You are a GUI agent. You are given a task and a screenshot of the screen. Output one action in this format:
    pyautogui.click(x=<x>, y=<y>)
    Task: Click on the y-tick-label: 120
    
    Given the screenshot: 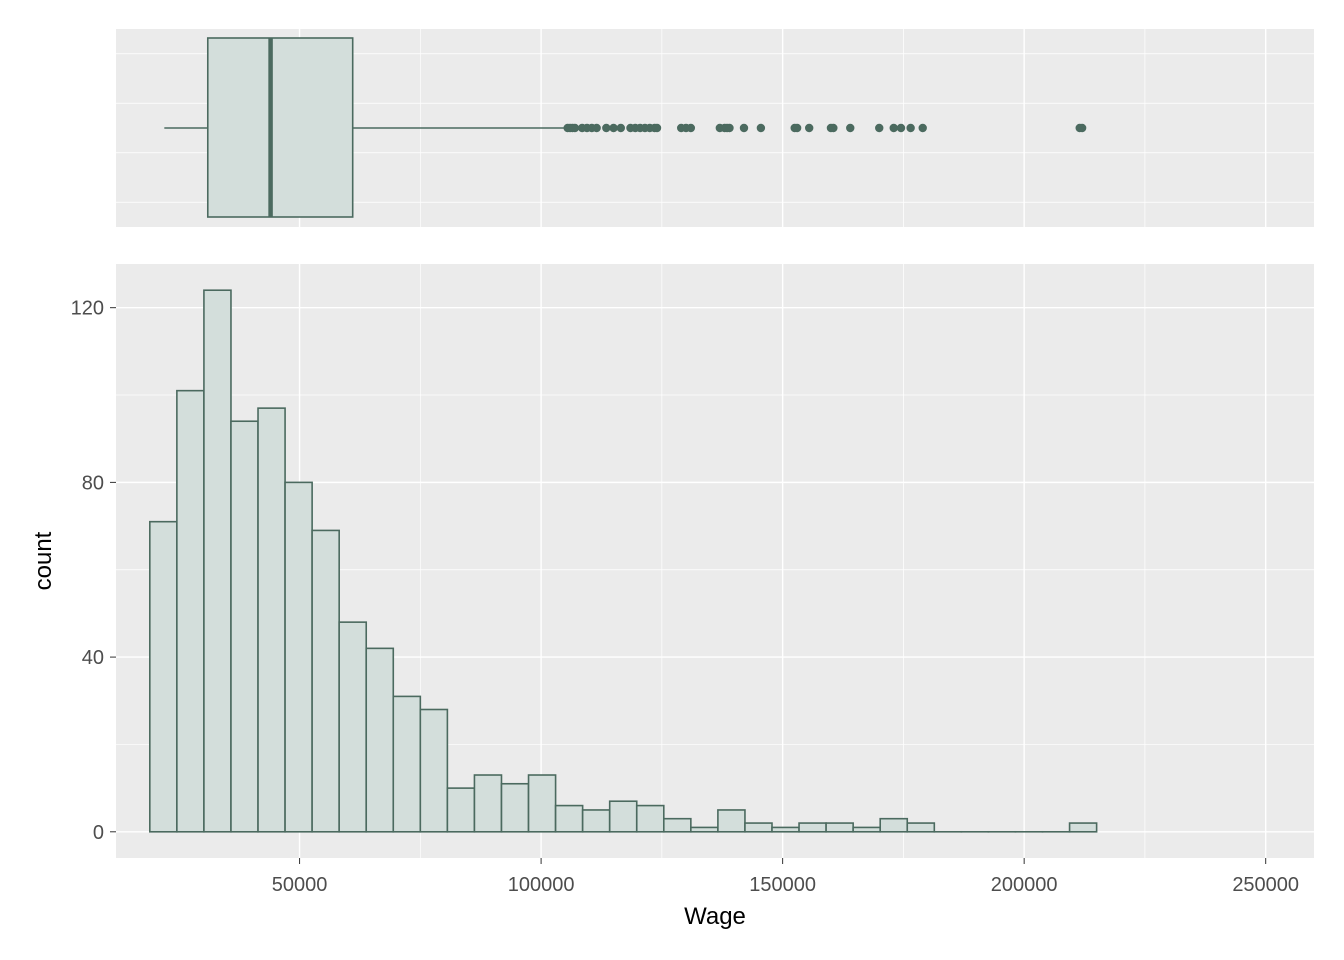 What is the action you would take?
    pyautogui.click(x=87, y=309)
    